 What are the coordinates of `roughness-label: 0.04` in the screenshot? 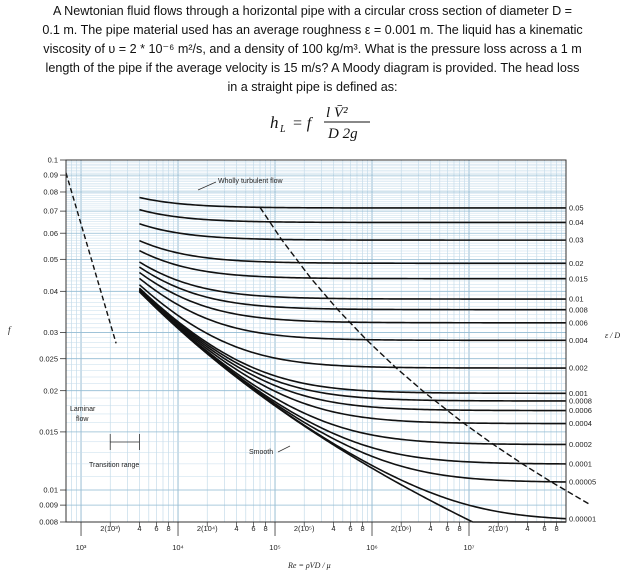 It's located at (576, 222).